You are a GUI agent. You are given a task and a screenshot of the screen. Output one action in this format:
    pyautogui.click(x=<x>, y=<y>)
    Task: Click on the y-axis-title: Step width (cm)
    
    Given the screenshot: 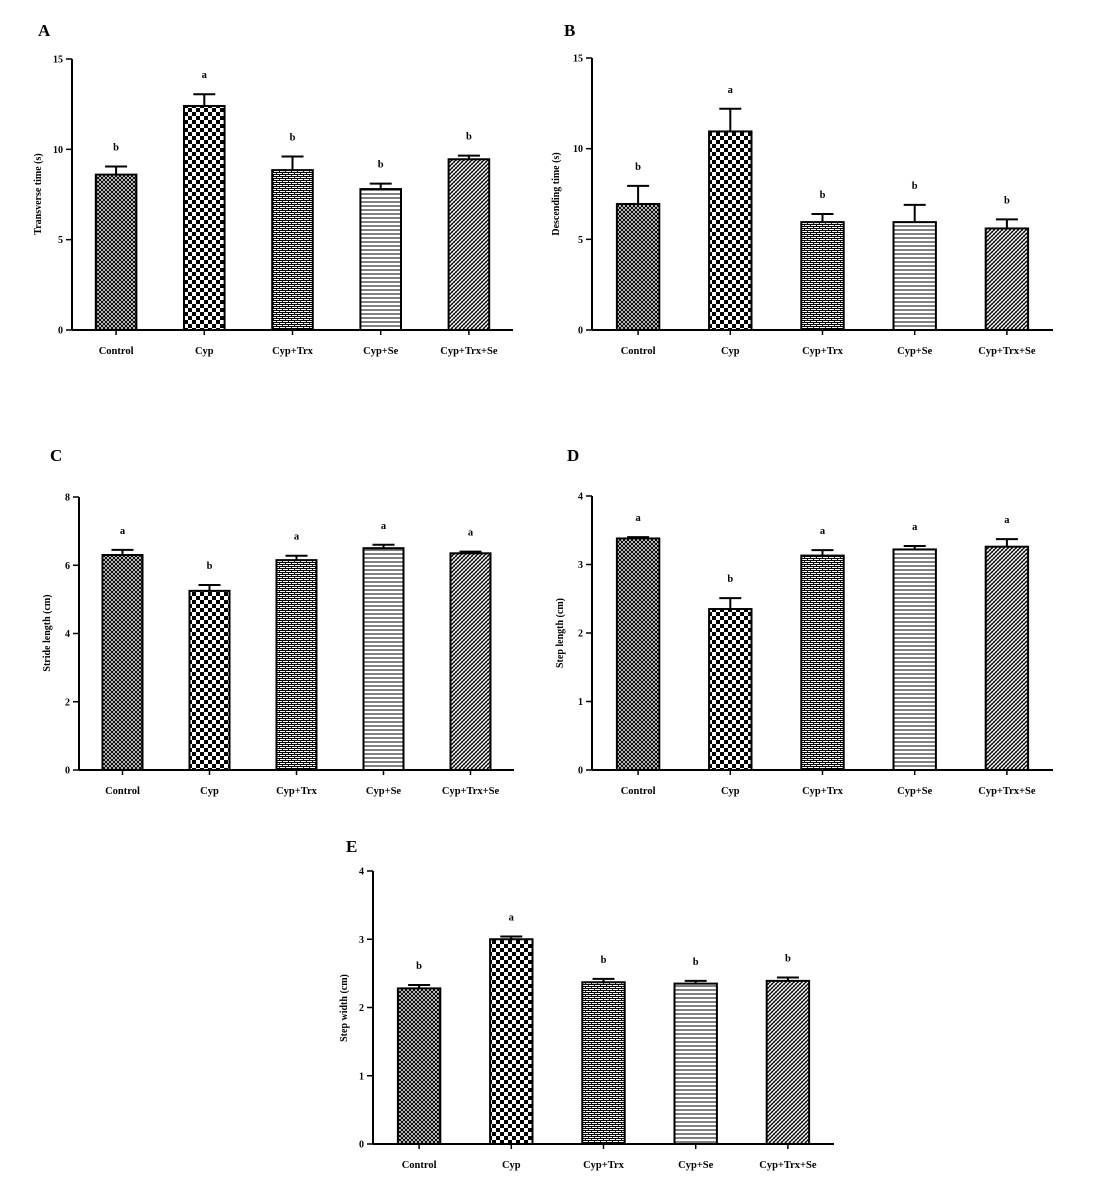 What is the action you would take?
    pyautogui.click(x=344, y=1008)
    